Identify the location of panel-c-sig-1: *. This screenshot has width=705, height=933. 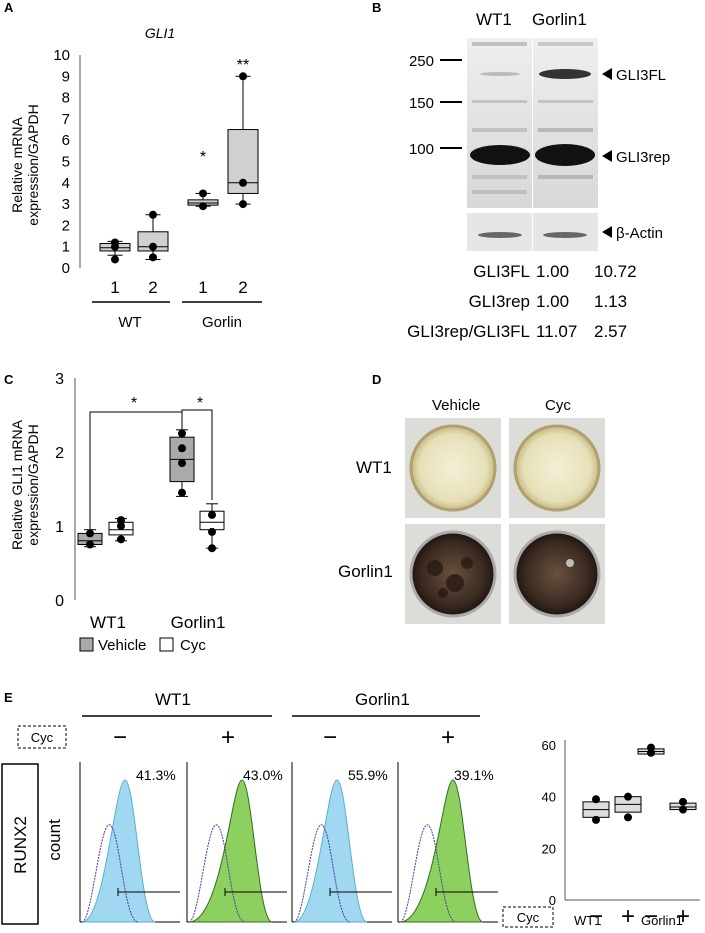
(134, 403).